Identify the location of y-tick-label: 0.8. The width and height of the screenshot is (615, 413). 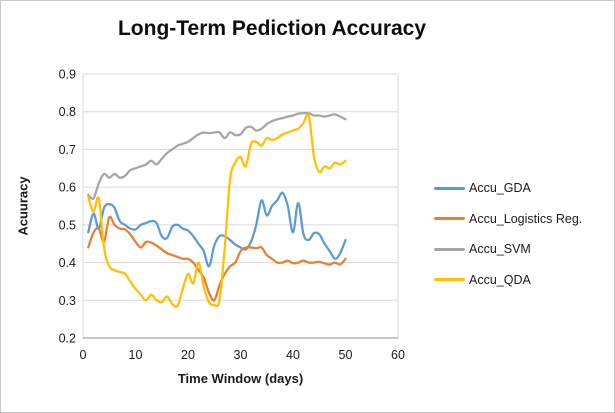
(67, 112).